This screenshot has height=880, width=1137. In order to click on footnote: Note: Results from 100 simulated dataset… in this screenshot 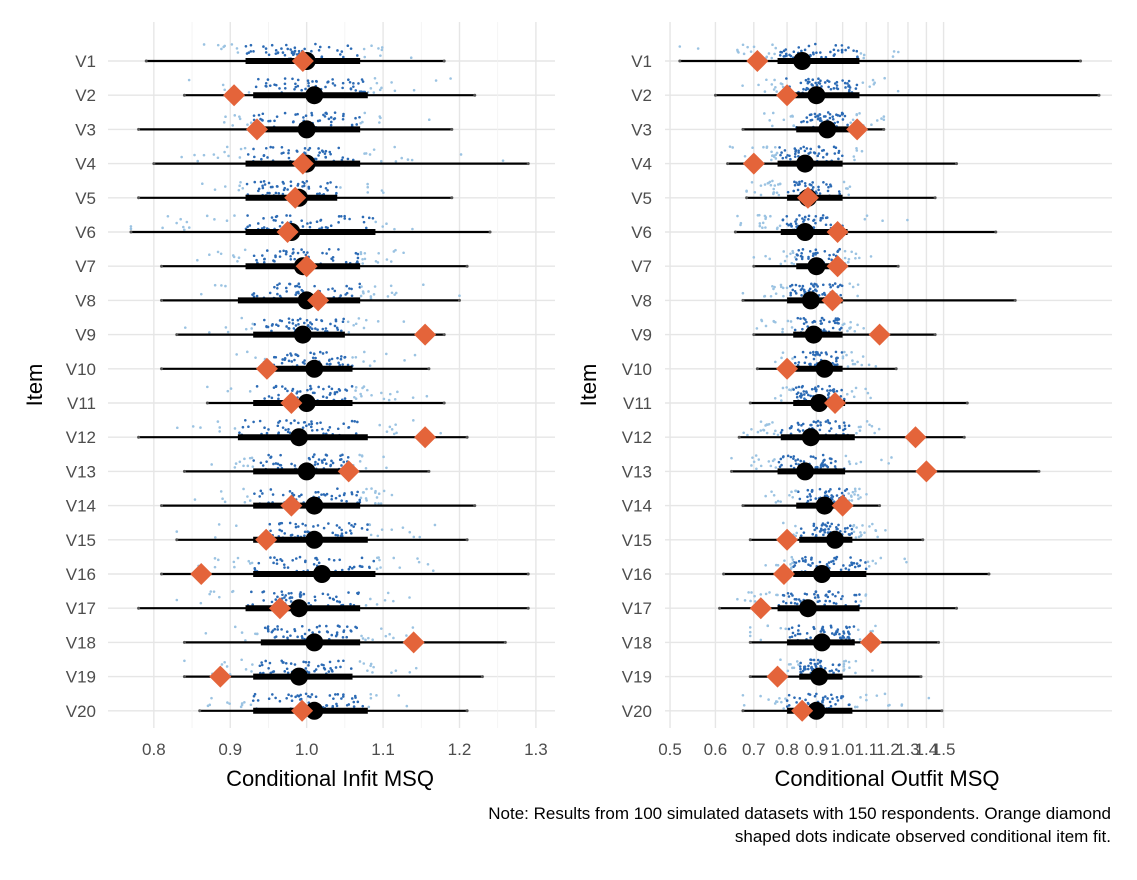, I will do `click(661, 825)`.